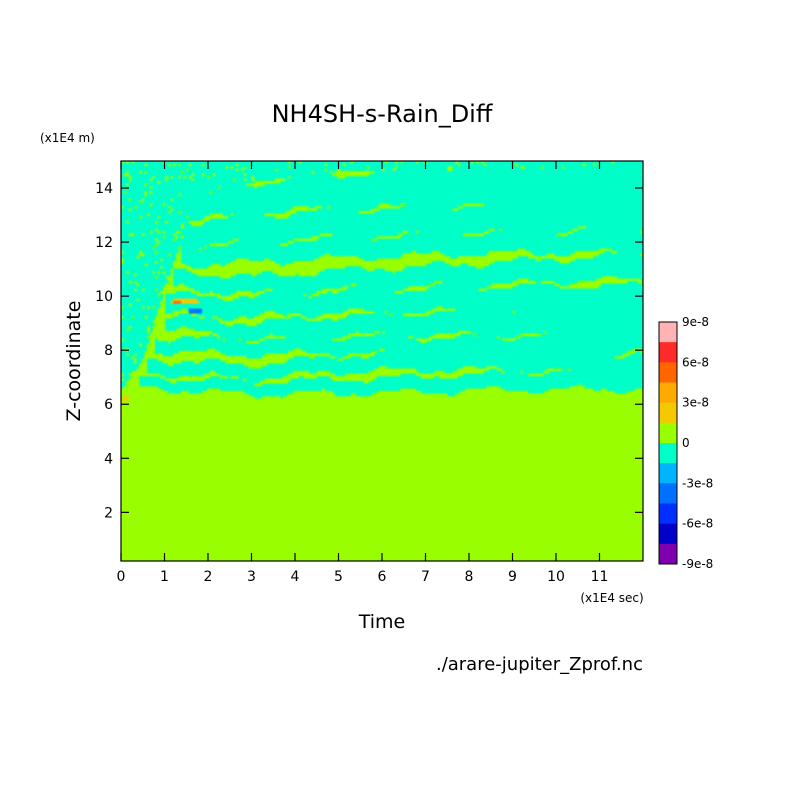 The height and width of the screenshot is (804, 804). I want to click on colorbar: 9e-8 6e-8 3e-8 0 -3e-8 -6e-8 -9e-8, so click(685, 443).